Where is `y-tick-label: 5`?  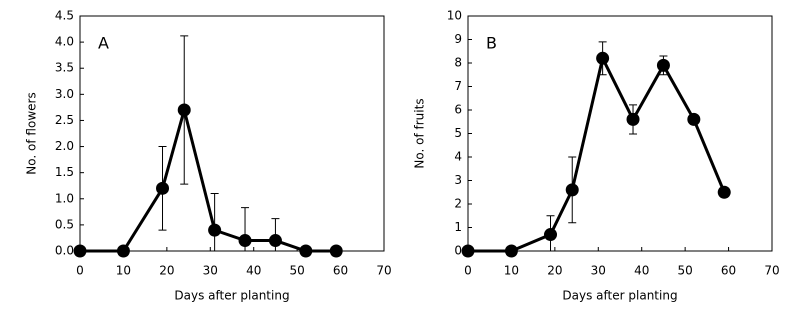 y-tick-label: 5 is located at coordinates (458, 133).